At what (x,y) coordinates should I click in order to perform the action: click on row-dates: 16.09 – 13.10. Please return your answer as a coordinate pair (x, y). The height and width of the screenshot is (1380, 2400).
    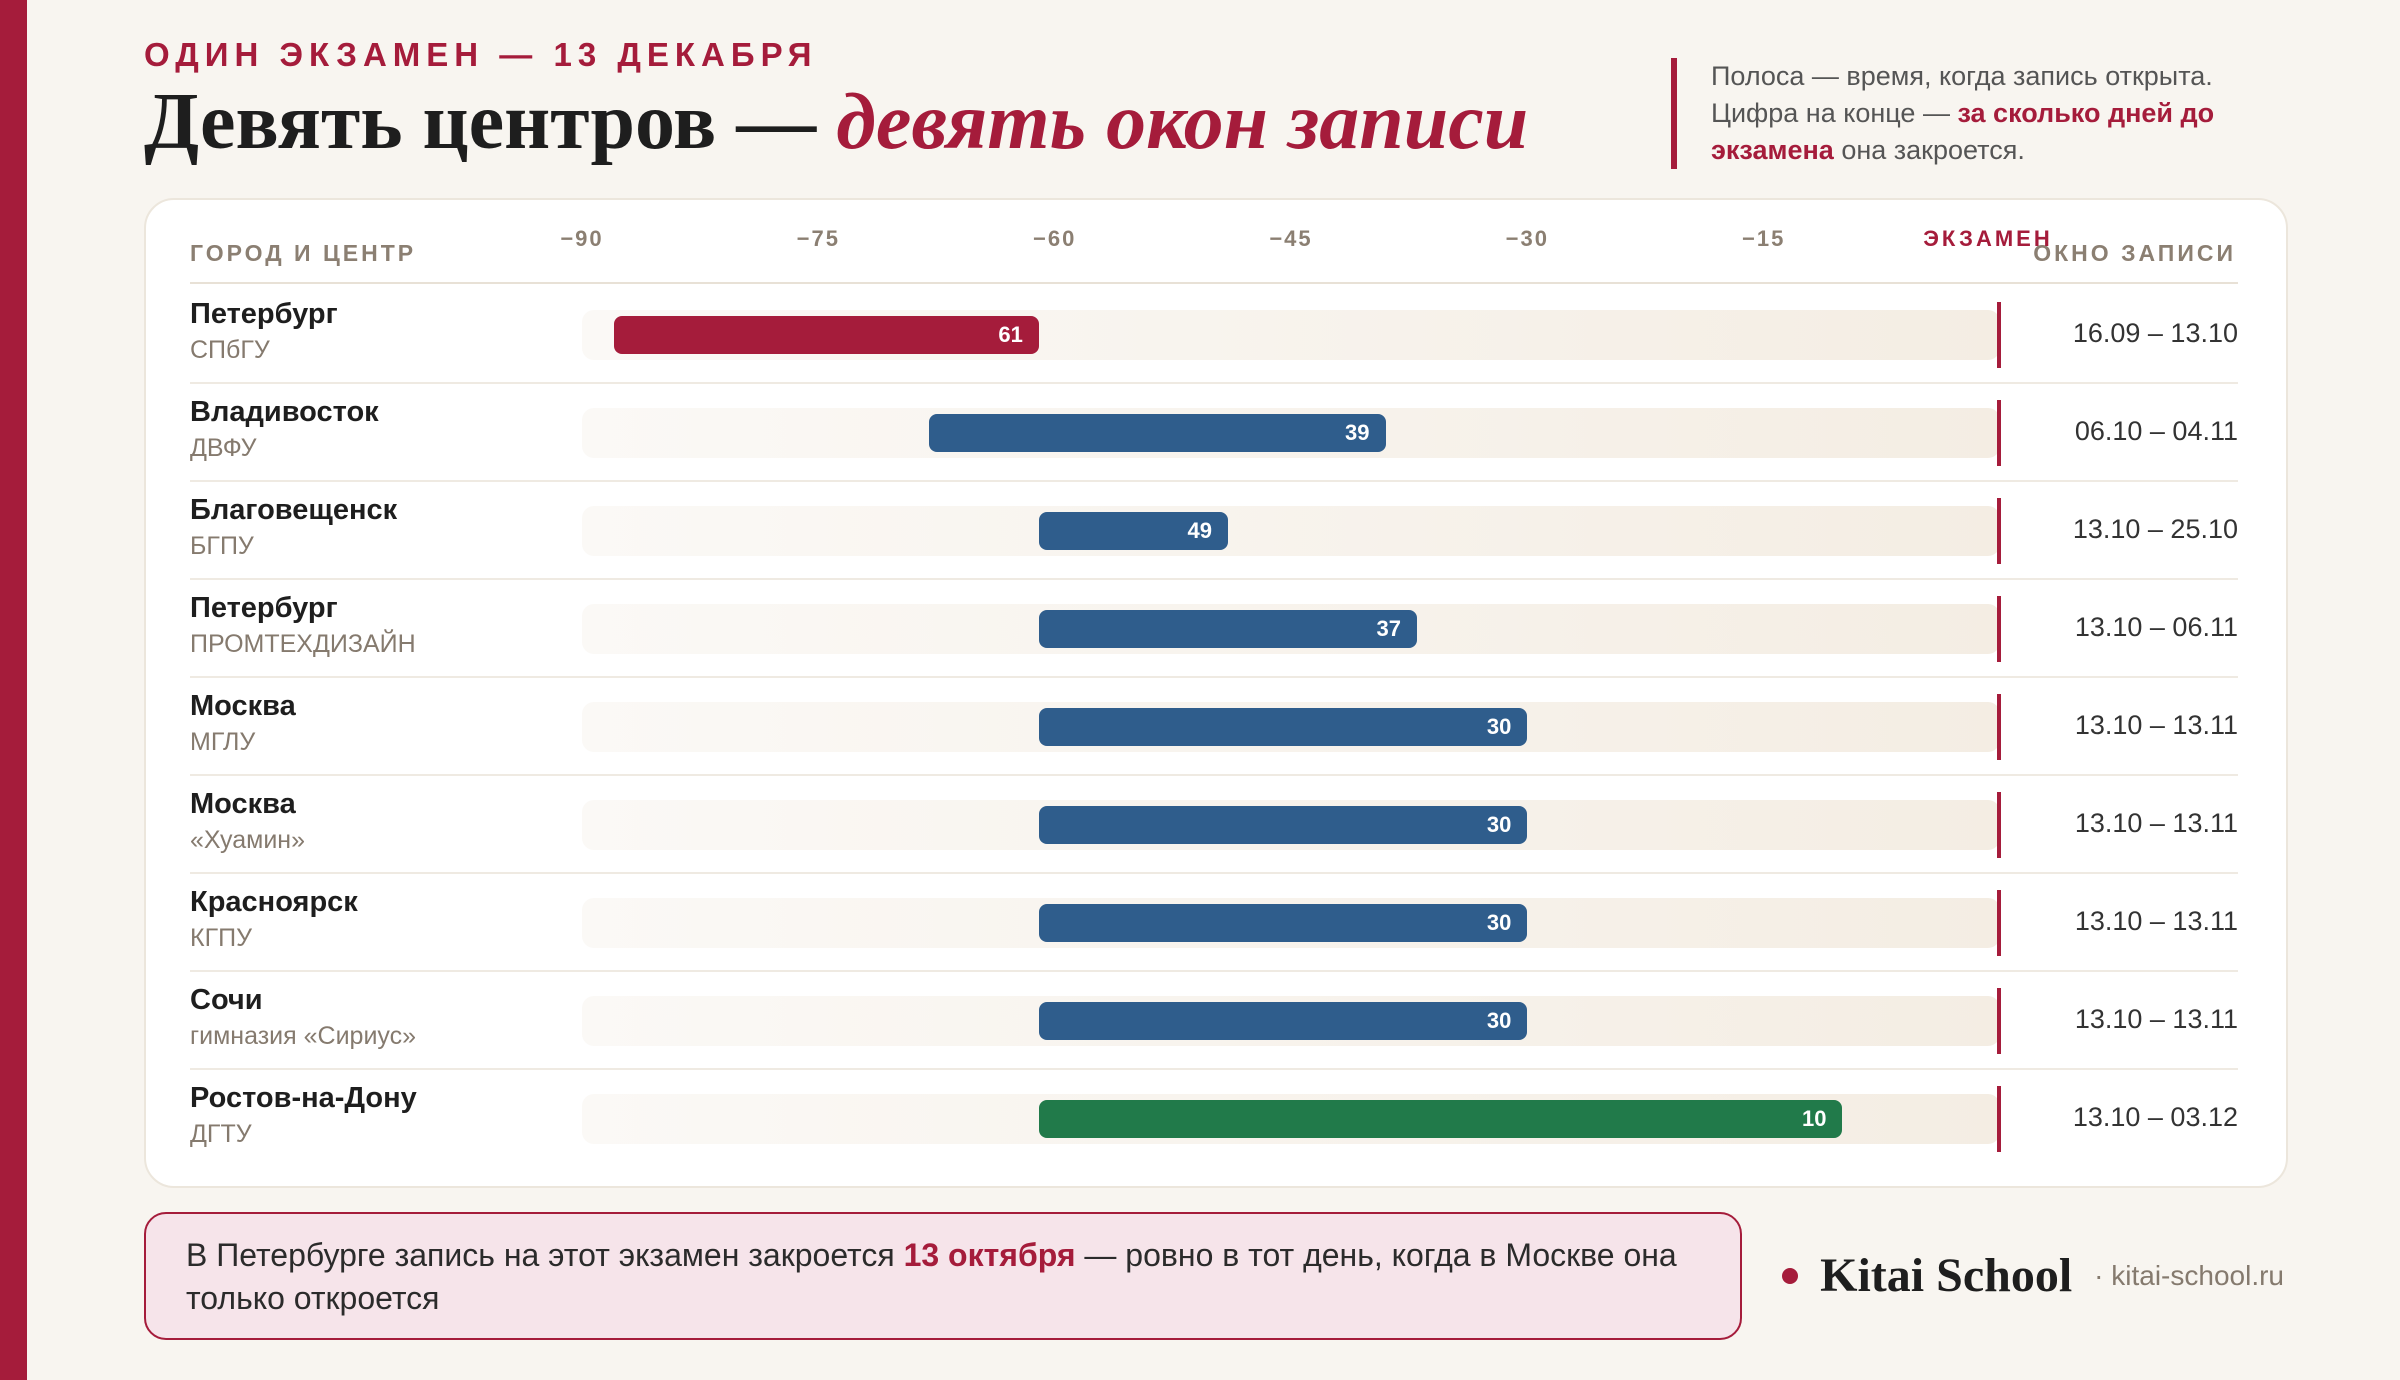
    Looking at the image, I should click on (2155, 333).